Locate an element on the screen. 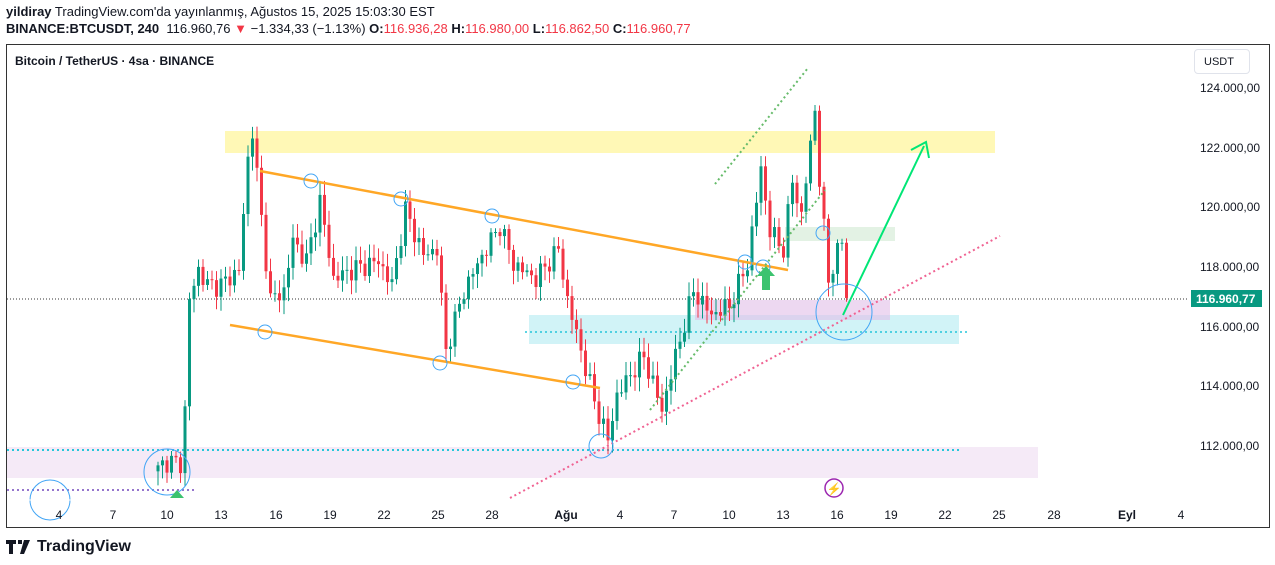 This screenshot has width=1275, height=565. tradingview-logo-icon is located at coordinates (18, 547).